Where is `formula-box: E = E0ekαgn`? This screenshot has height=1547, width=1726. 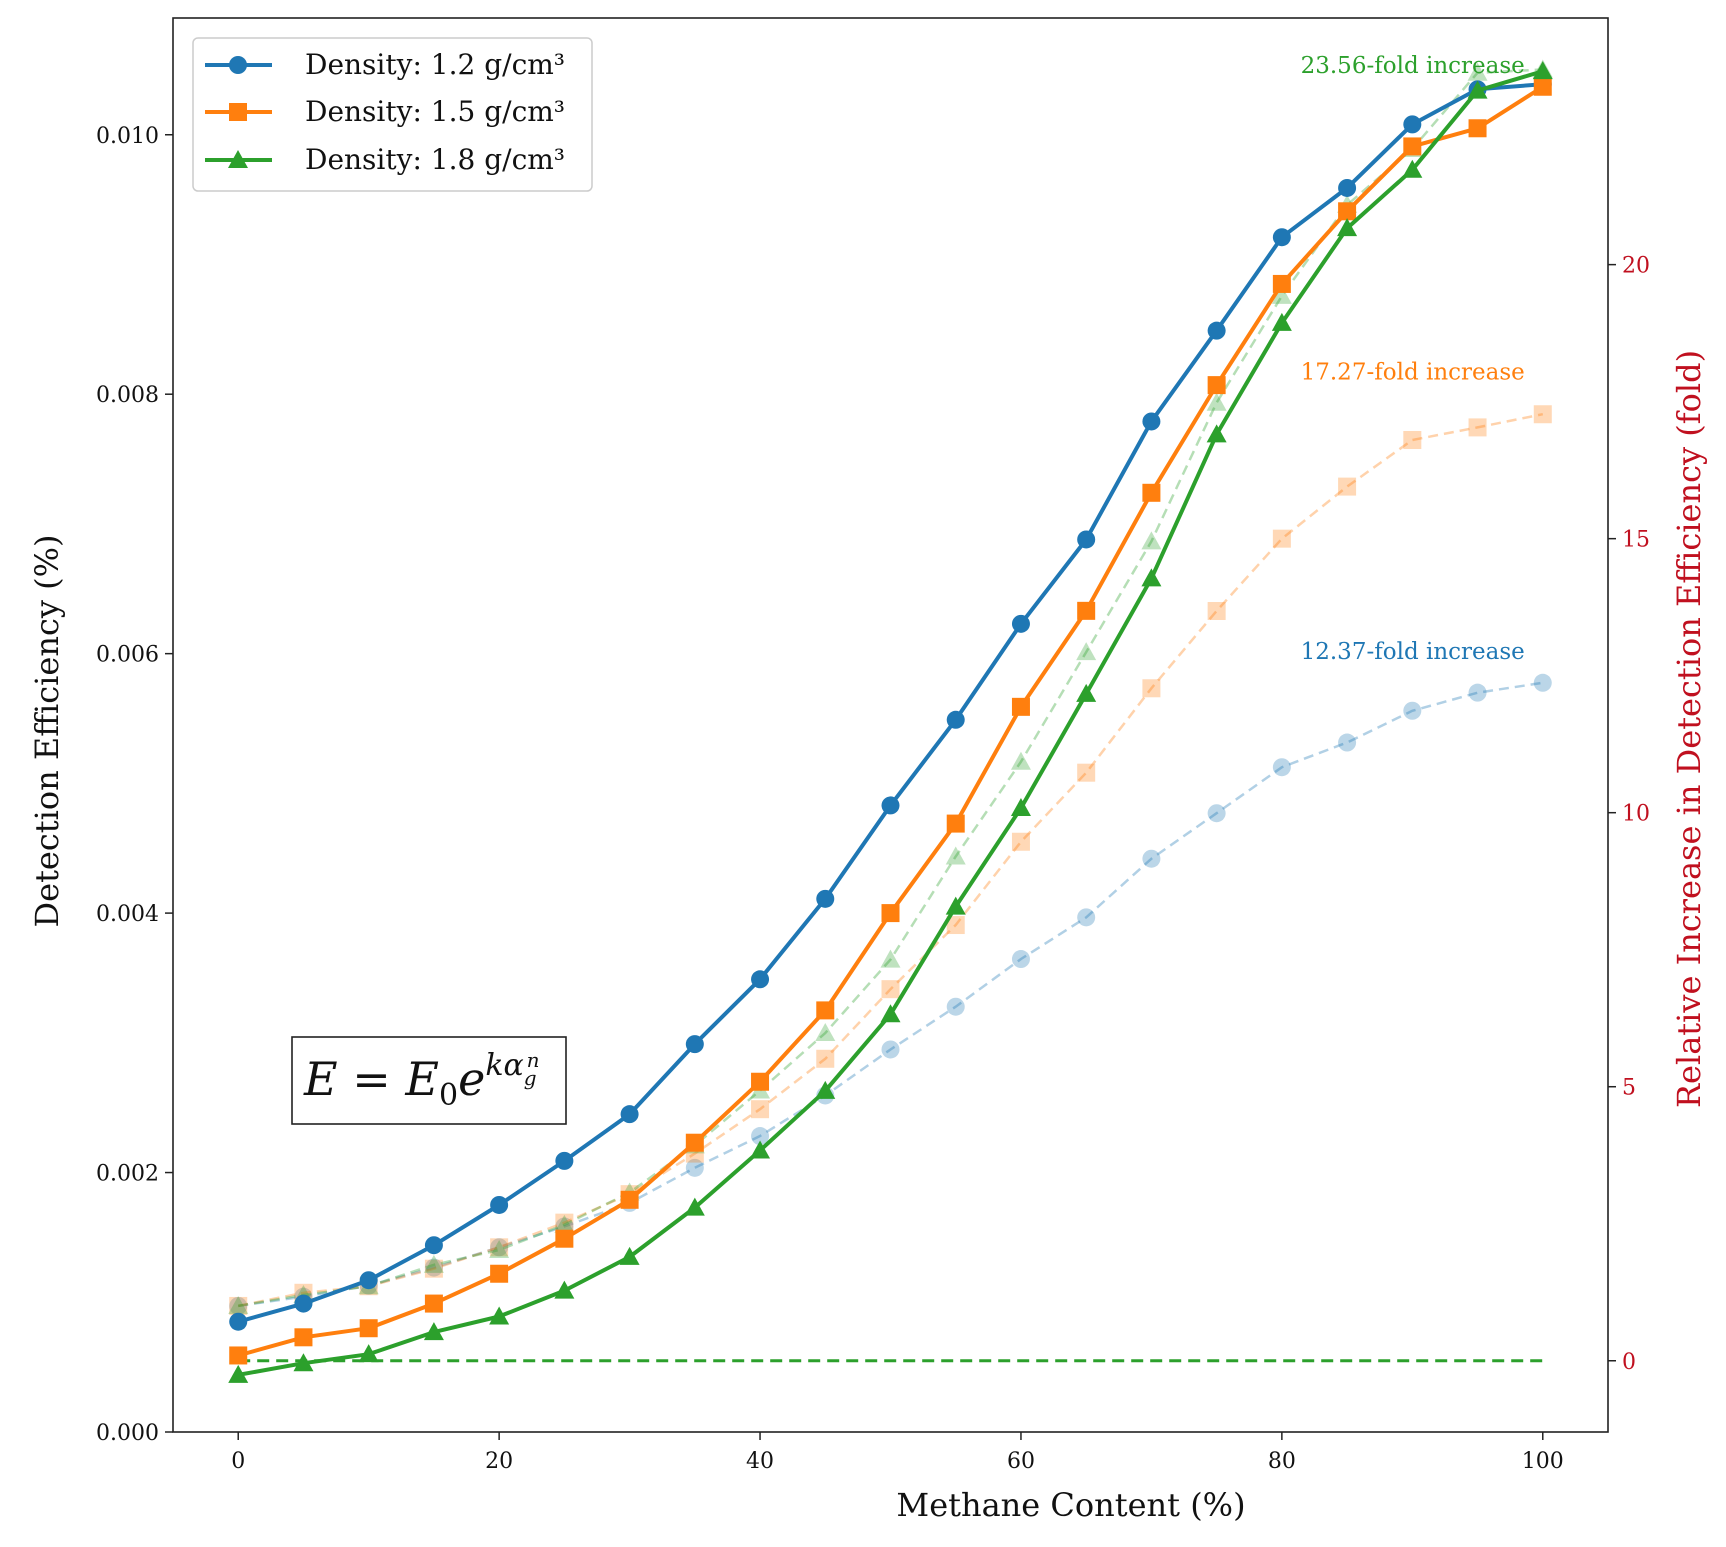 formula-box: E = E0ekαgn is located at coordinates (429, 1080).